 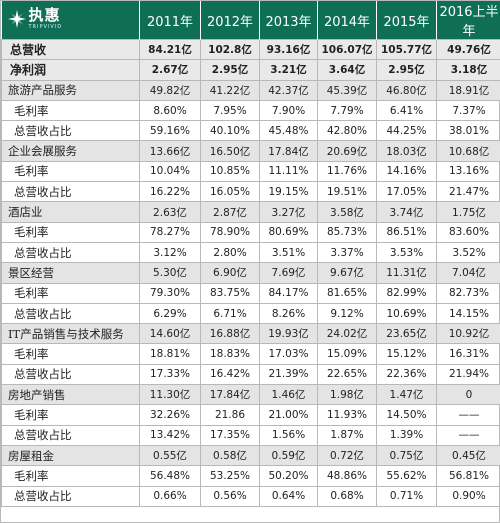 I want to click on table-cell: 22.36%, so click(x=406, y=374).